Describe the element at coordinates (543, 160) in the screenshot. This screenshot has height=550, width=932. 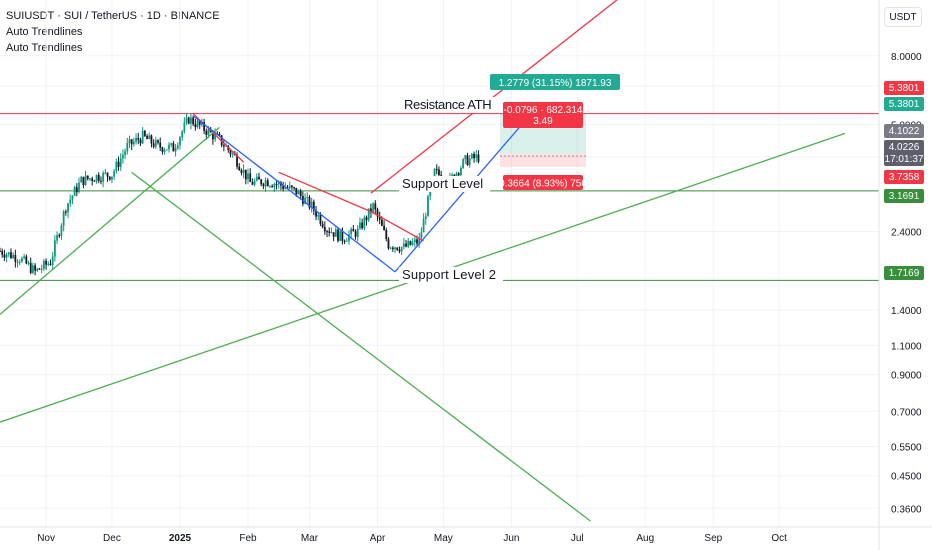
I see `position-stop-zone` at that location.